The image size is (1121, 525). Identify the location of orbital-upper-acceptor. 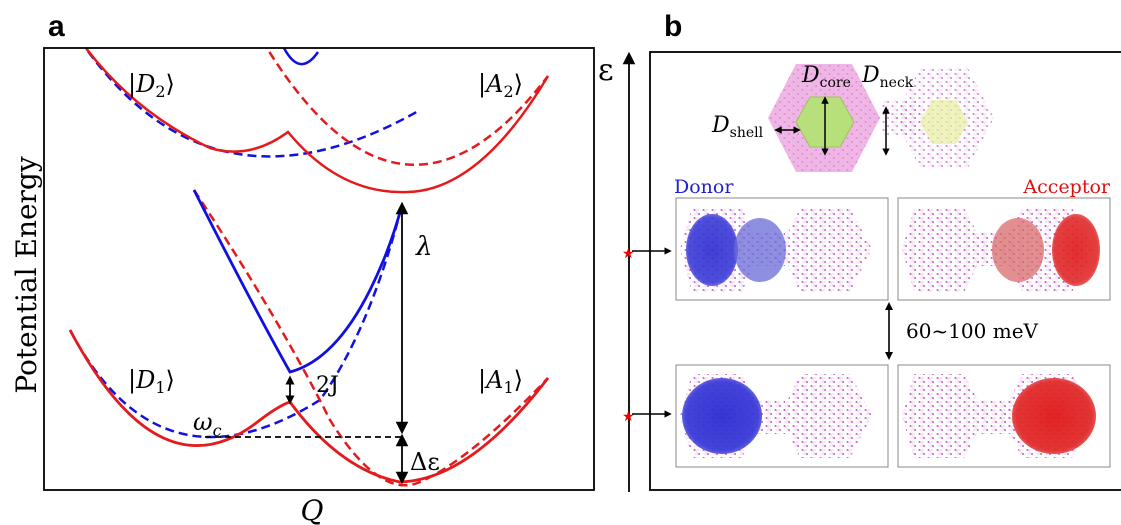
(1004, 249).